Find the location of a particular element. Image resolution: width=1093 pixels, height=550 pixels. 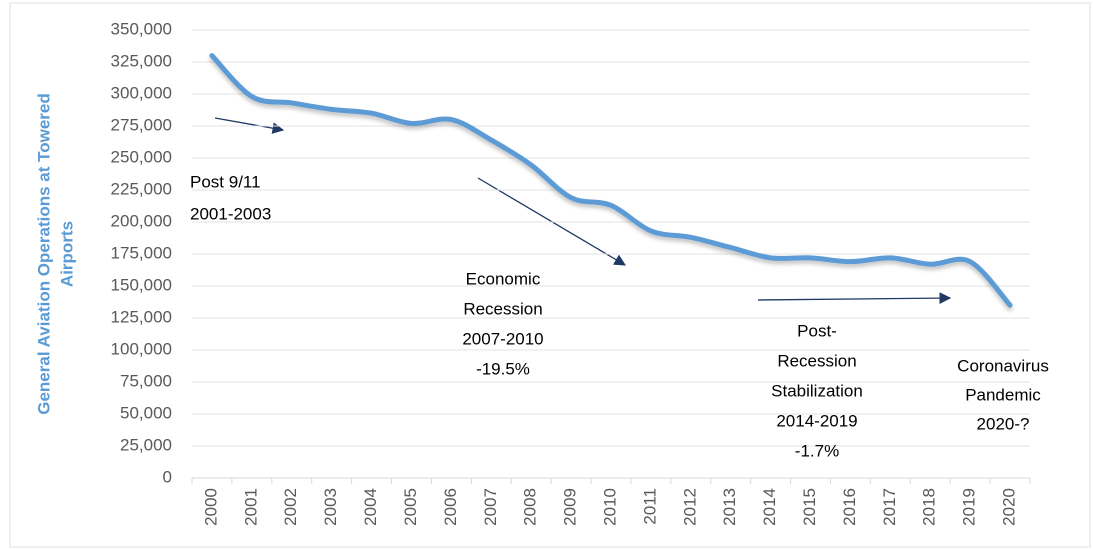

x-tick-label: 2018 is located at coordinates (929, 507).